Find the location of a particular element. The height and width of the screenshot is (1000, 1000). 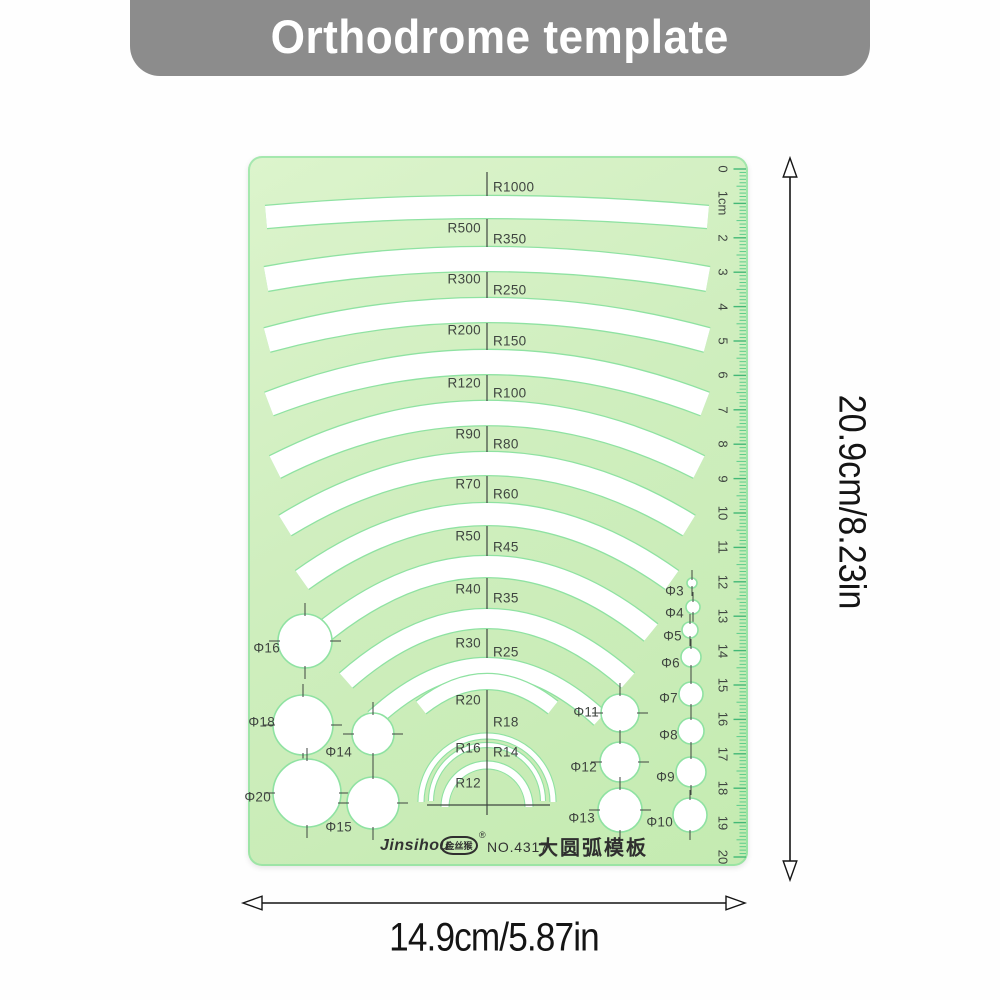

banner: Orthodrome template is located at coordinates (500, 38).